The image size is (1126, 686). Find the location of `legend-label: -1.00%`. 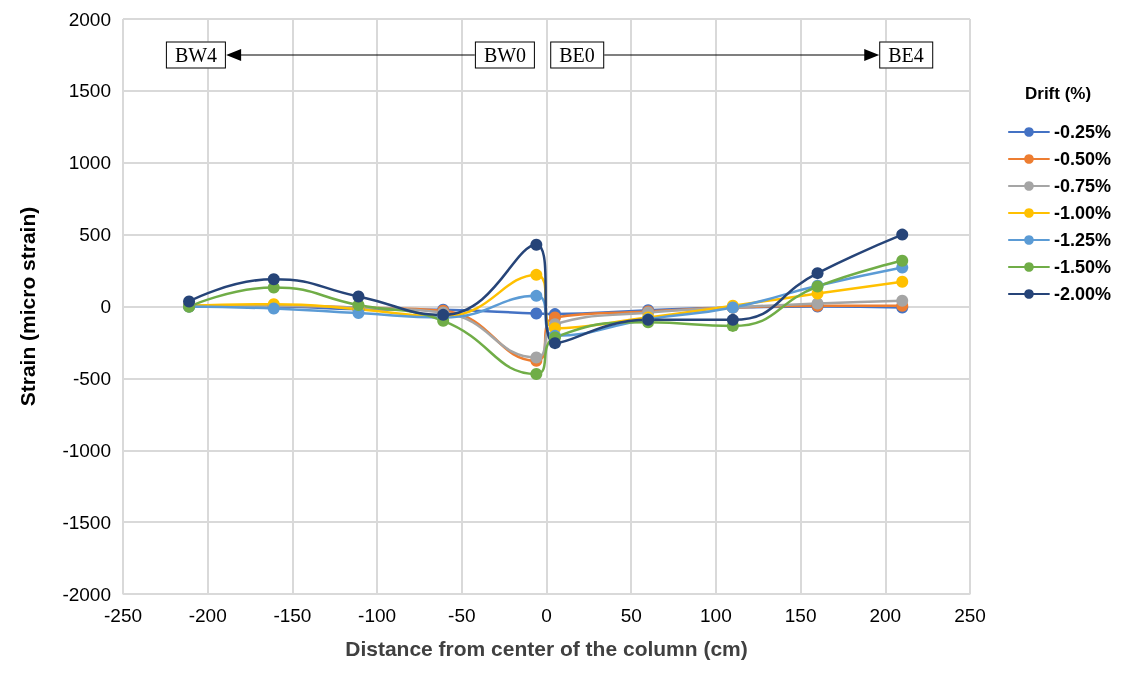

legend-label: -1.00% is located at coordinates (1082, 213).